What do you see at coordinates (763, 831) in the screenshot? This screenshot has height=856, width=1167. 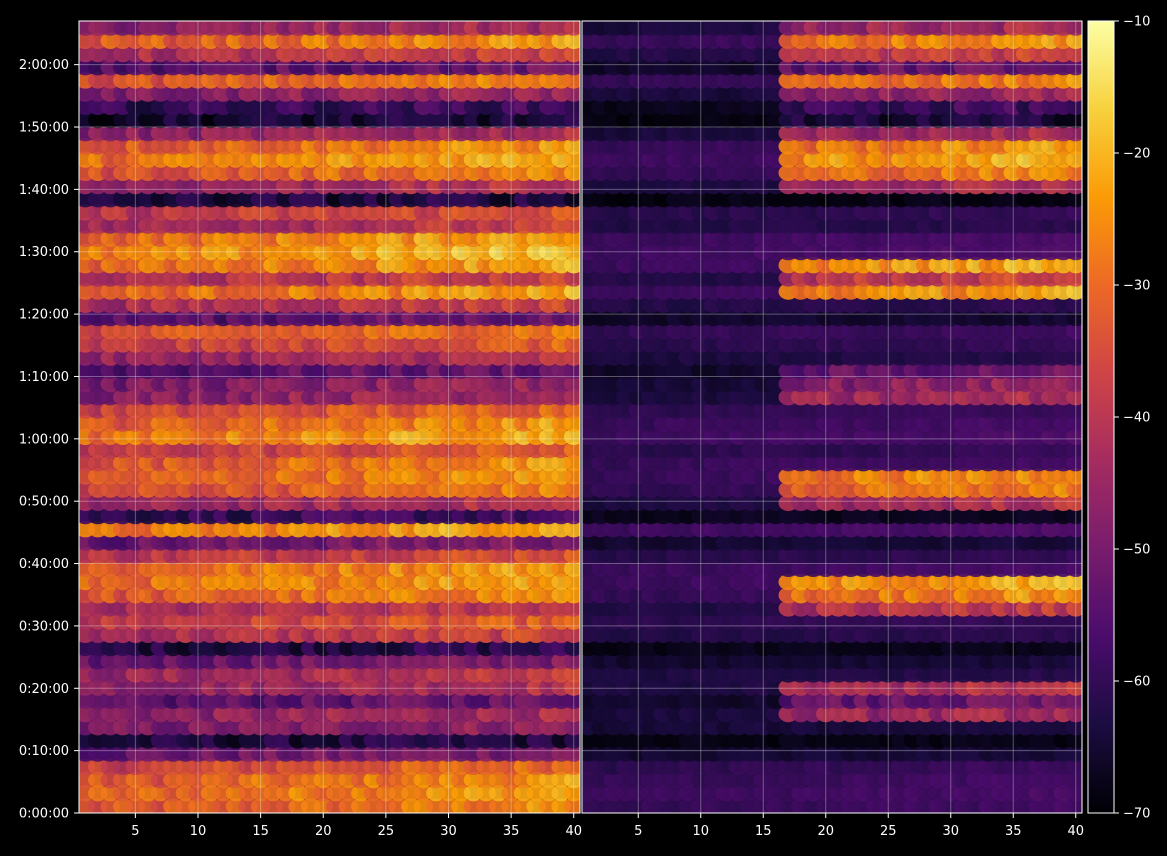 I see `x-tick-label: 15` at bounding box center [763, 831].